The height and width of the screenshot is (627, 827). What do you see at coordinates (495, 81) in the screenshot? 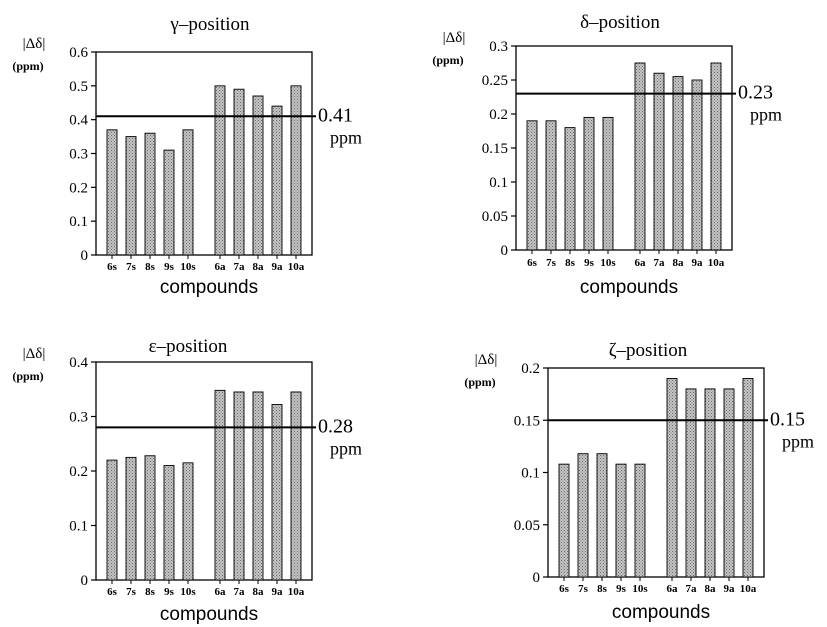
I see `y-tick-label: 0.25` at bounding box center [495, 81].